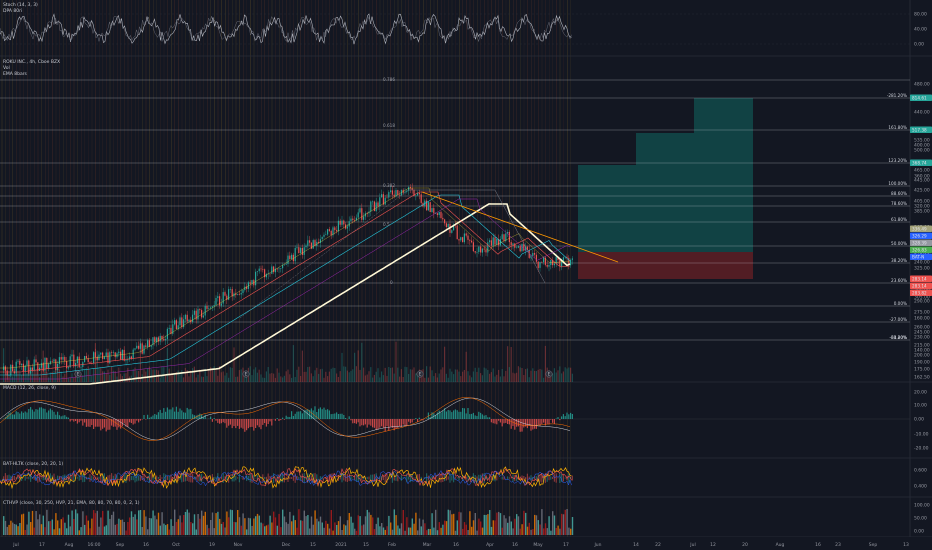 The height and width of the screenshot is (550, 932). Describe the element at coordinates (31, 62) in the screenshot. I see `symbol-title: ROKU INC., 4h, Cboe BZX` at that location.